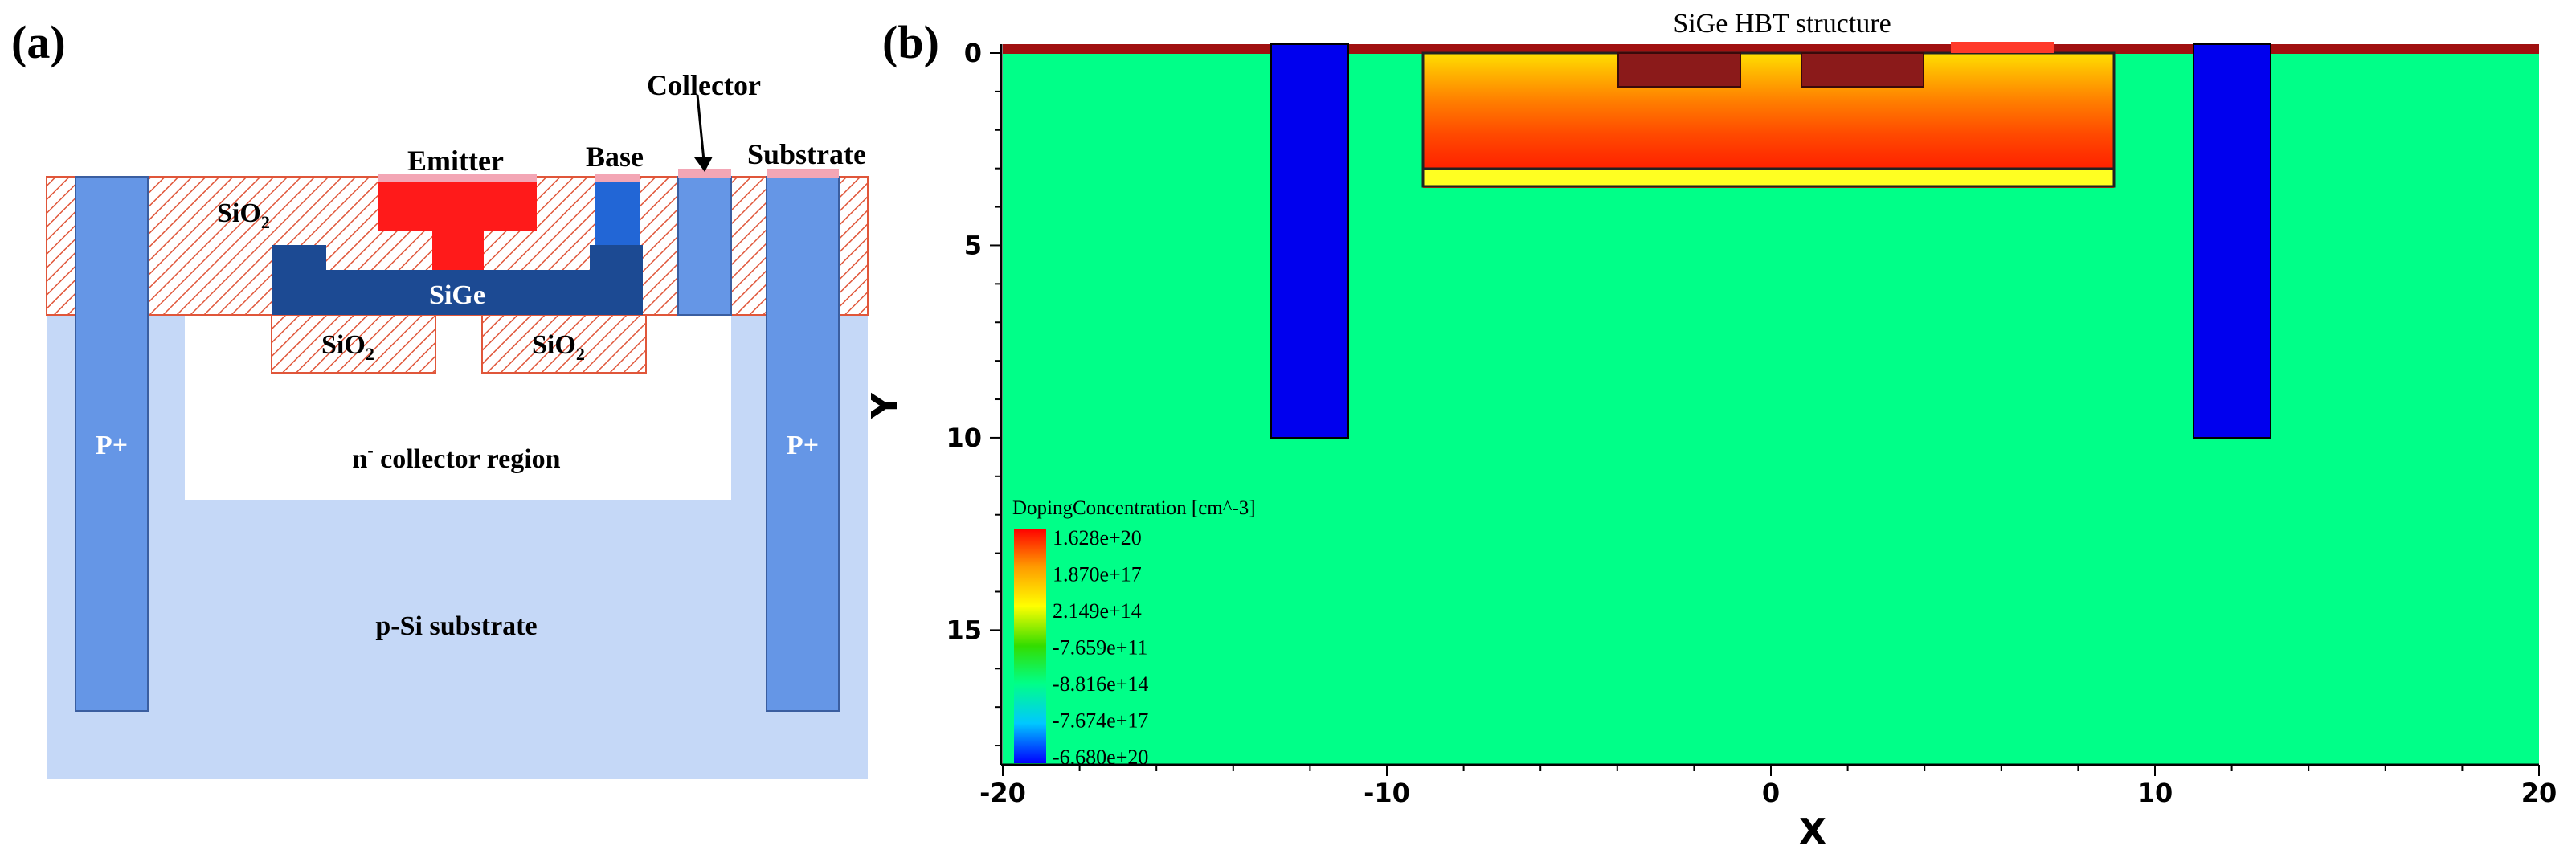 Image resolution: width=2576 pixels, height=862 pixels. I want to click on device-outline, so click(1769, 119).